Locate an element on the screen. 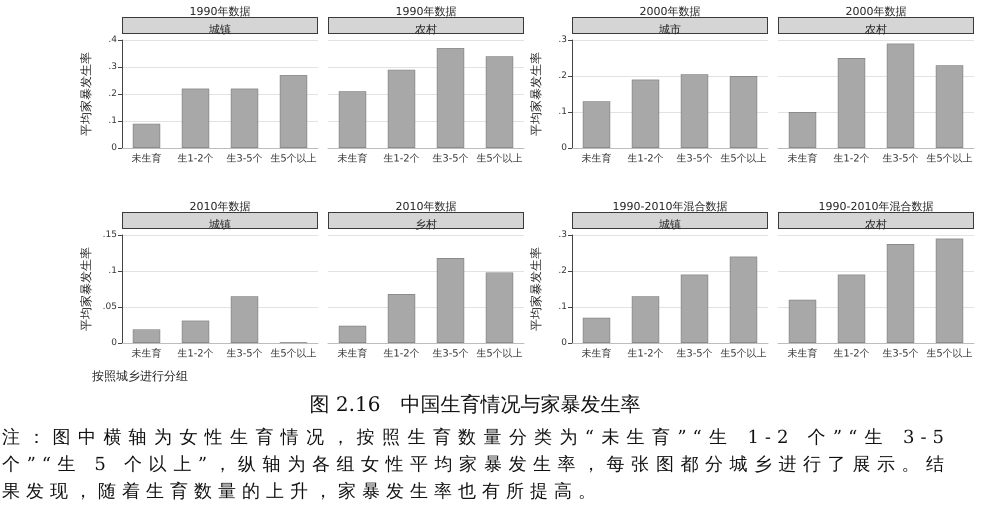 This screenshot has height=522, width=985. chart-subtitle: 乡村 is located at coordinates (426, 224).